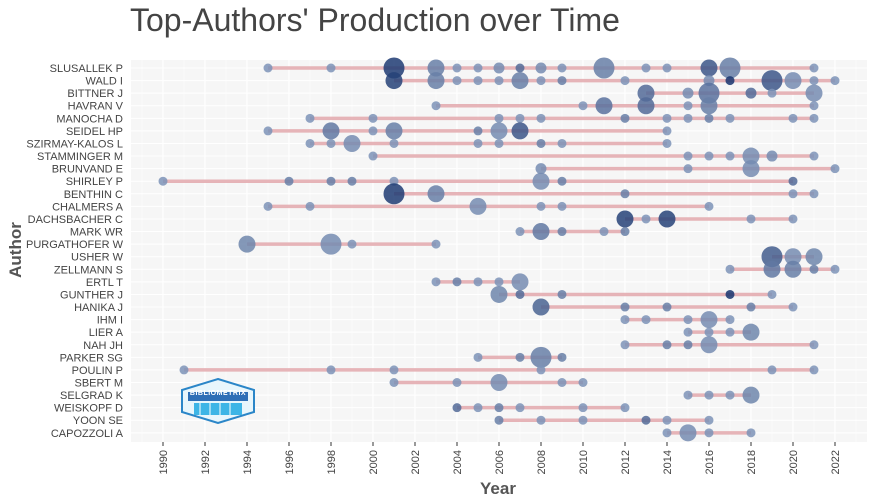 The image size is (872, 500). Describe the element at coordinates (91, 295) in the screenshot. I see `y-tick-label: GUNTHER J` at that location.